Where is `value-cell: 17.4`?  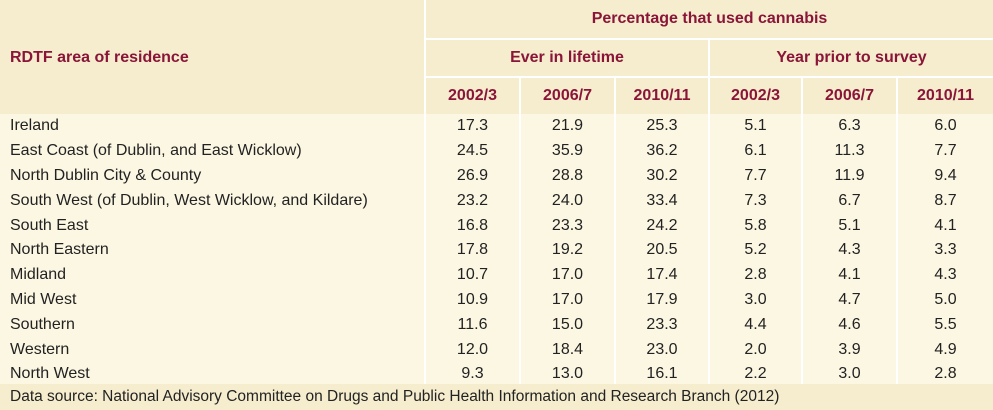 value-cell: 17.4 is located at coordinates (661, 275).